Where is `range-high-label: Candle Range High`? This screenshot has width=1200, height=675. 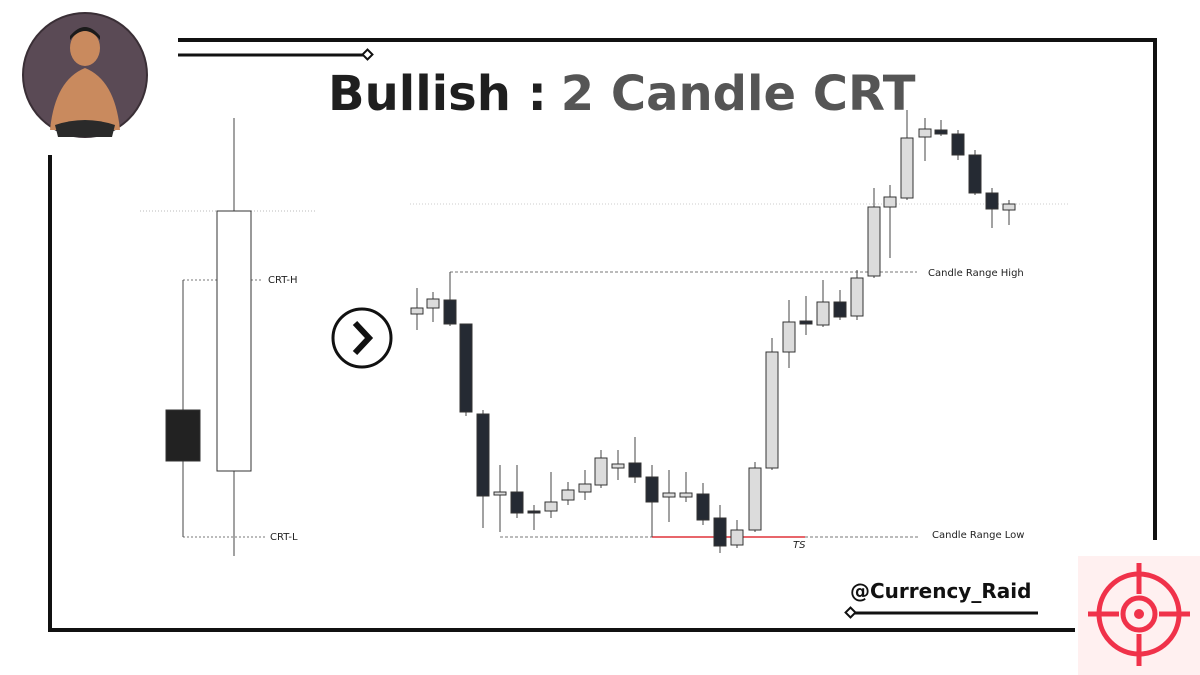
range-high-label: Candle Range High is located at coordinates (976, 273).